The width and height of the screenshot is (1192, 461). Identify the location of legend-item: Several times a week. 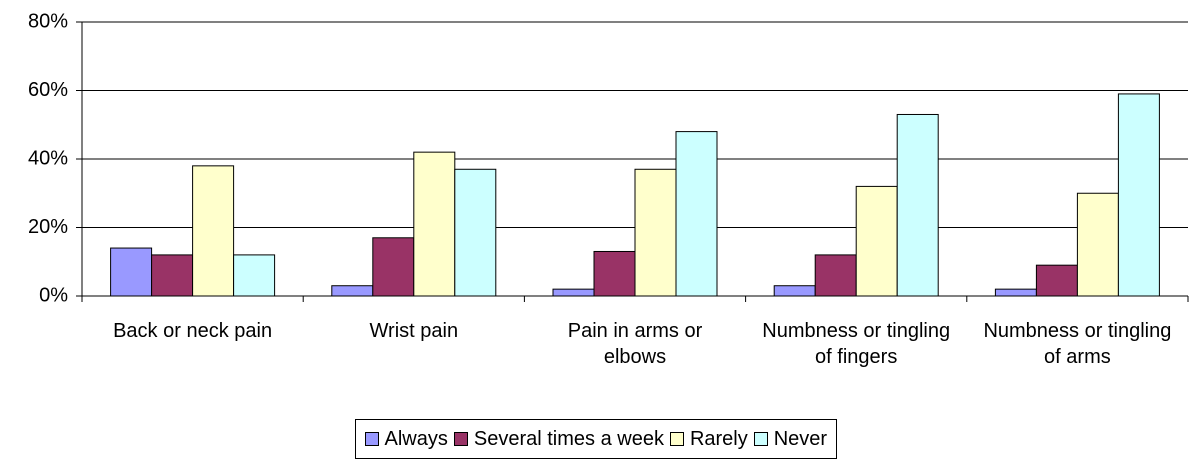
(558, 439).